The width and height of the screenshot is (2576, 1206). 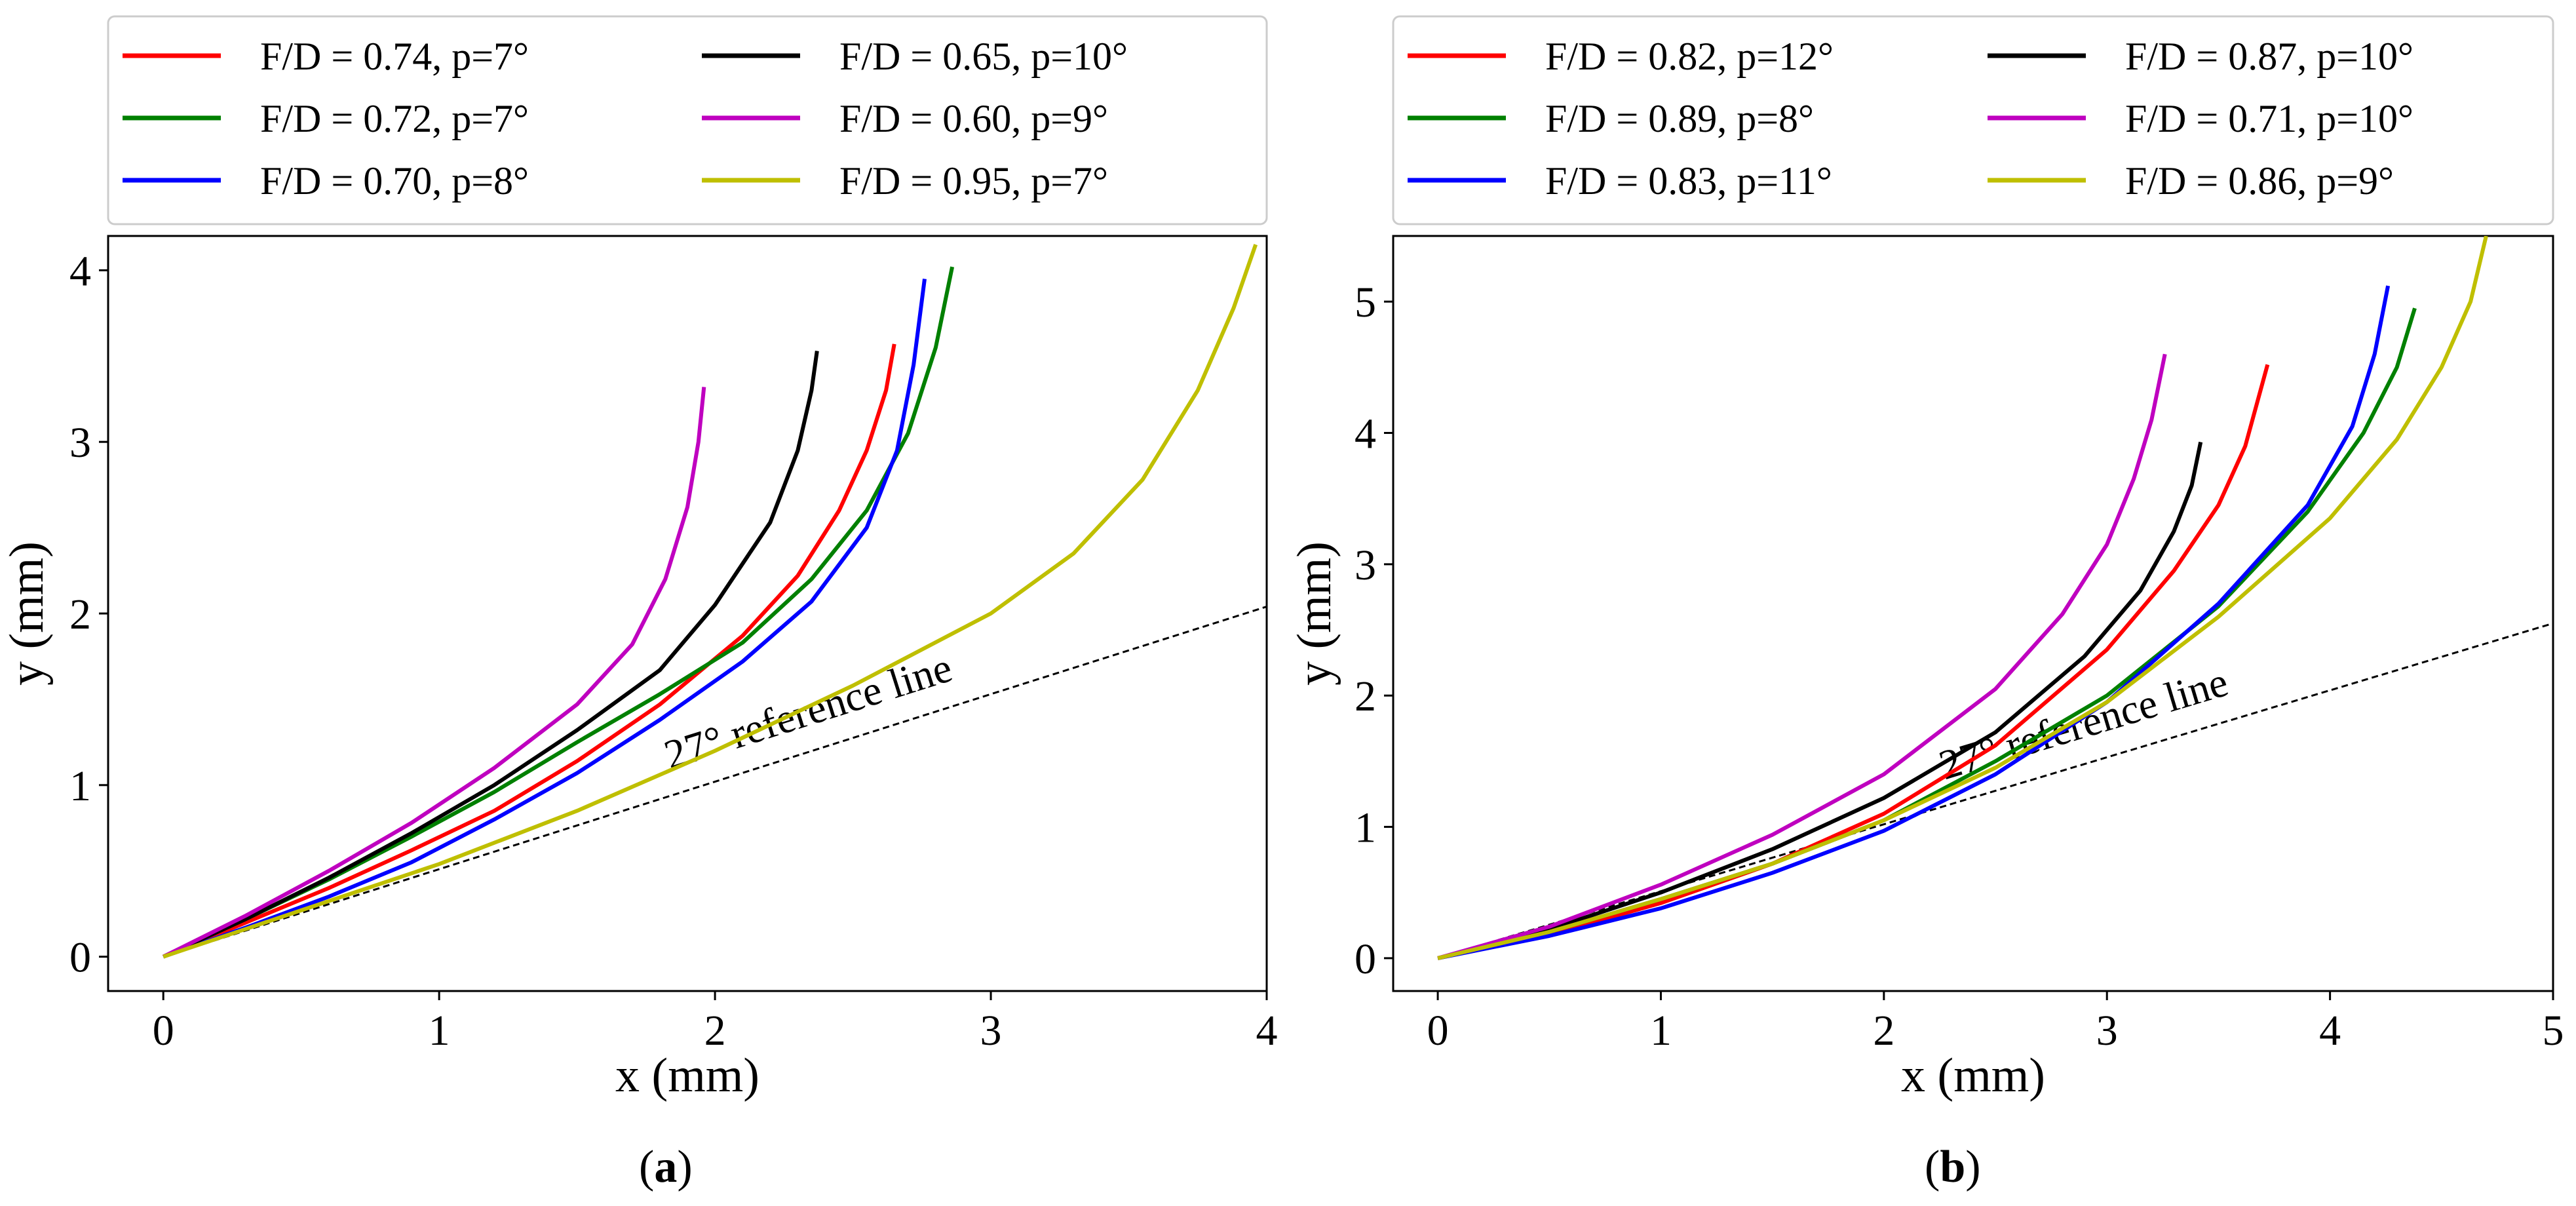 What do you see at coordinates (973, 181) in the screenshot?
I see `legend-label: F/D = 0.95, p=7°` at bounding box center [973, 181].